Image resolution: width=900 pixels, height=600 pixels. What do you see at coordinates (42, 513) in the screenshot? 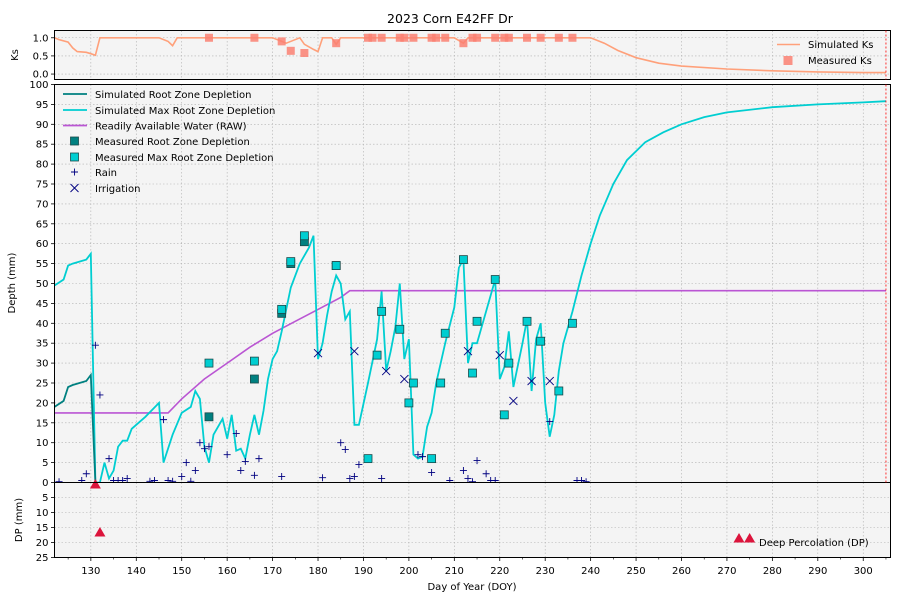
I see `y-tick-label: 10` at bounding box center [42, 513].